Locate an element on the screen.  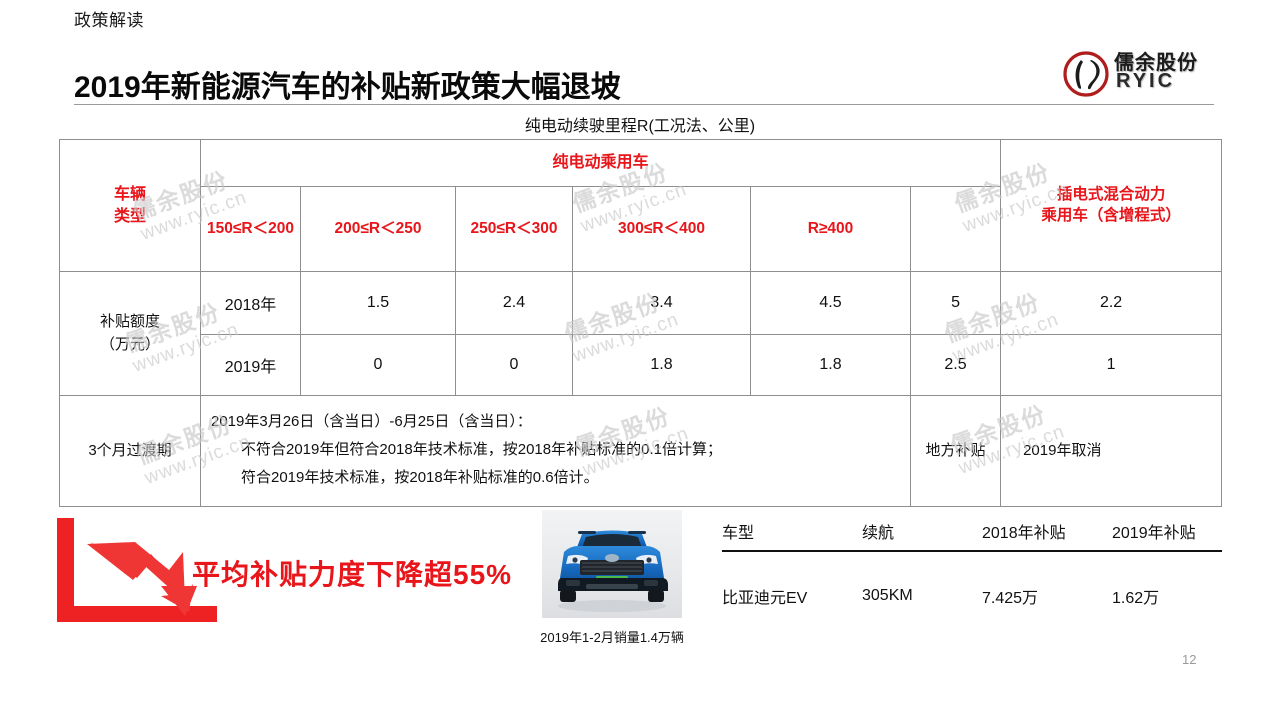
cell-range-3: 300≤R＜400 is located at coordinates (661, 229).